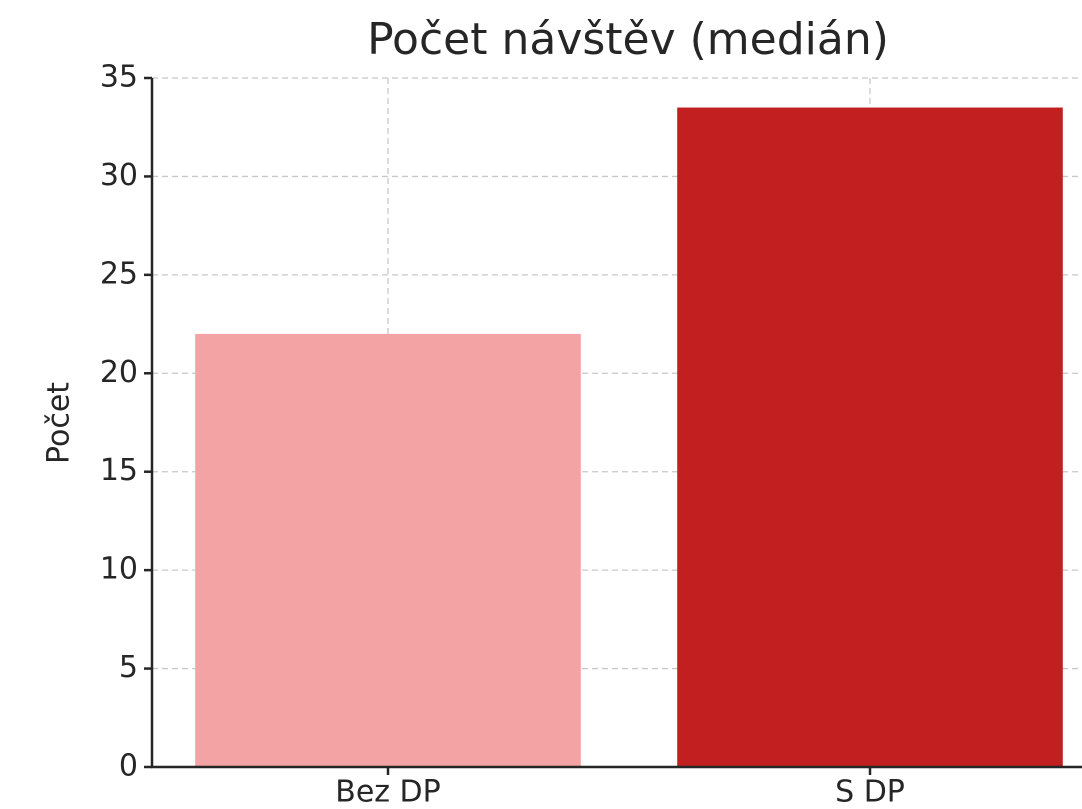  Describe the element at coordinates (628, 39) in the screenshot. I see `chart-title: Počet návštěv (medián)` at that location.